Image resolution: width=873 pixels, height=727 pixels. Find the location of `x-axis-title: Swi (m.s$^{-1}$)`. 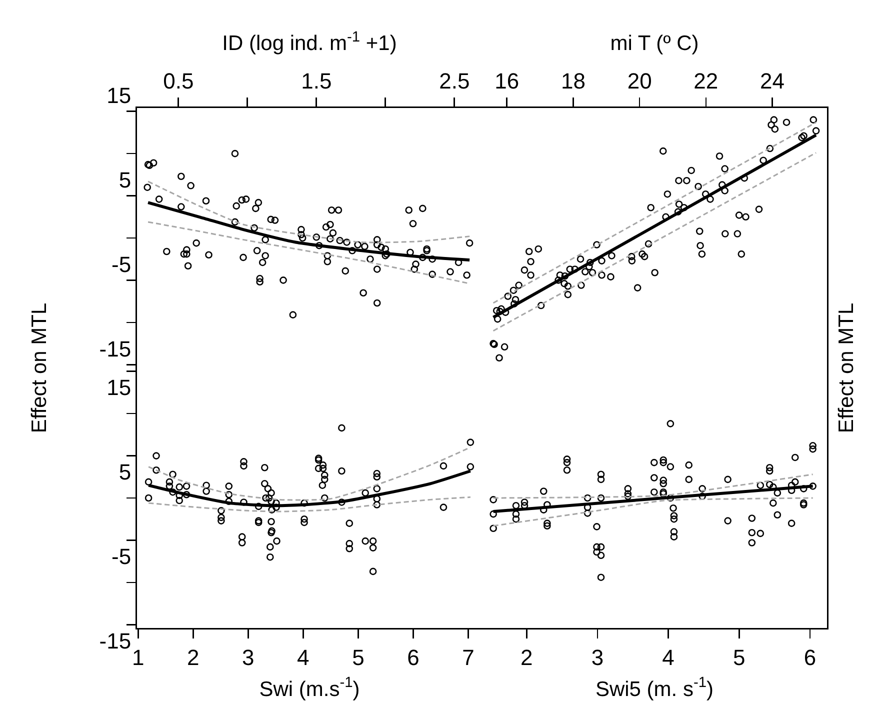

x-axis-title: Swi (m.s$^{-1}$) is located at coordinates (309, 688).